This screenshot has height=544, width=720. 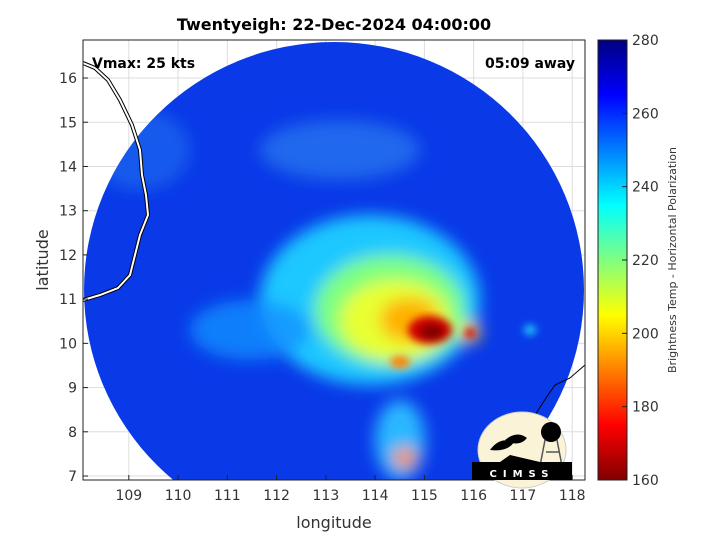 I want to click on y-tick-label: 16, so click(x=68, y=79).